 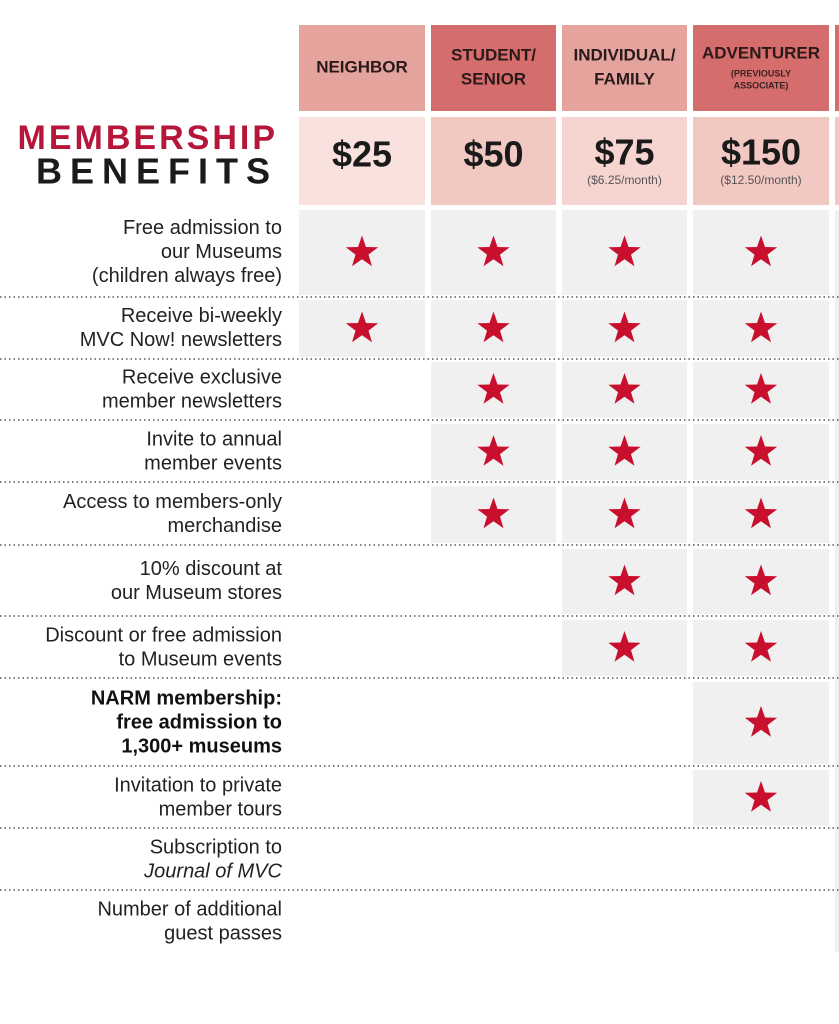 I want to click on tier-name: NEIGHBOR, so click(x=362, y=66).